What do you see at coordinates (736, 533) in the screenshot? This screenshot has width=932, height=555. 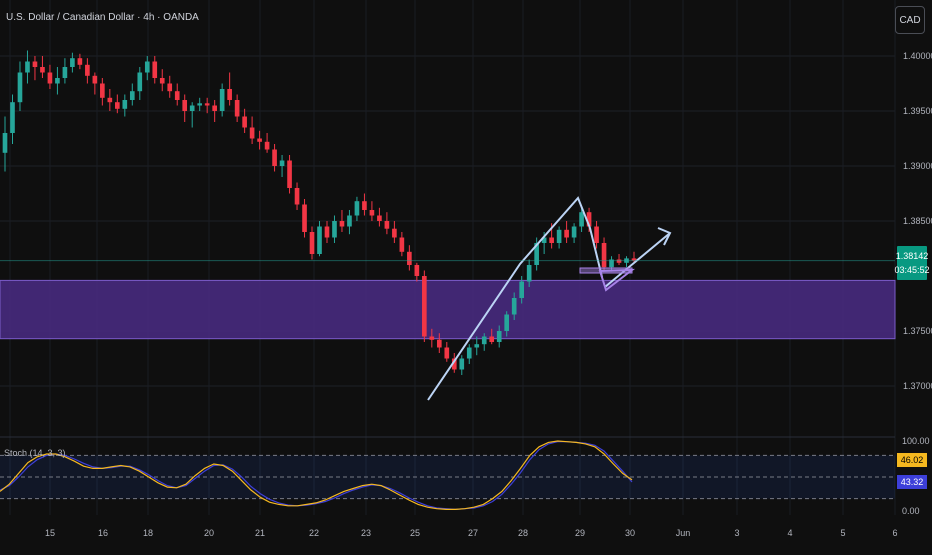 I see `time-label: 3` at bounding box center [736, 533].